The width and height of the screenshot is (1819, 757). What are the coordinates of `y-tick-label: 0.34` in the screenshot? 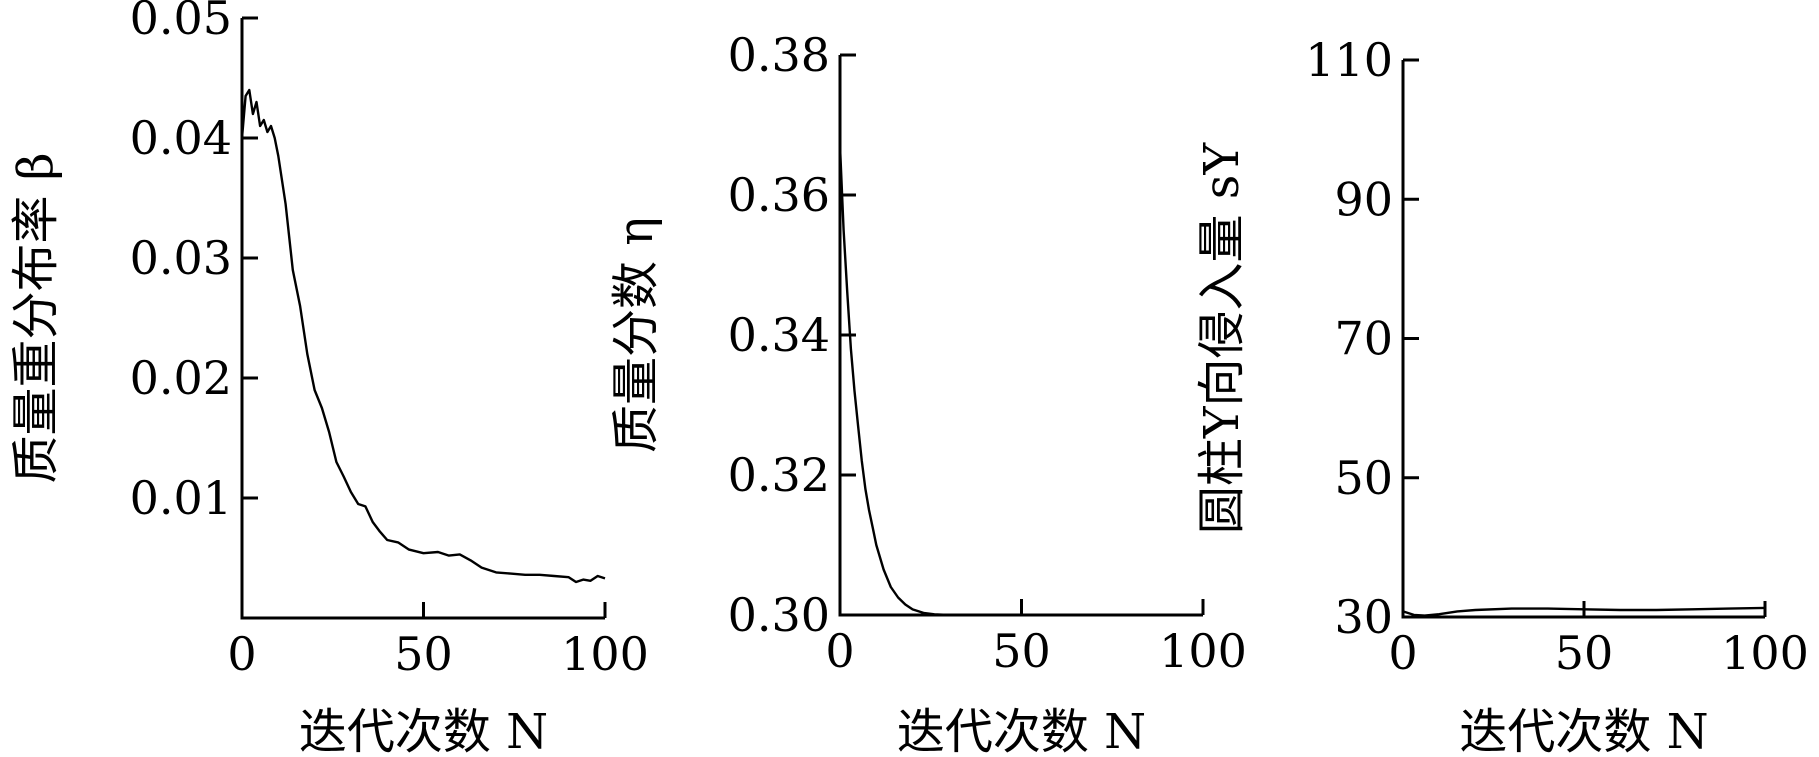 It's located at (779, 335).